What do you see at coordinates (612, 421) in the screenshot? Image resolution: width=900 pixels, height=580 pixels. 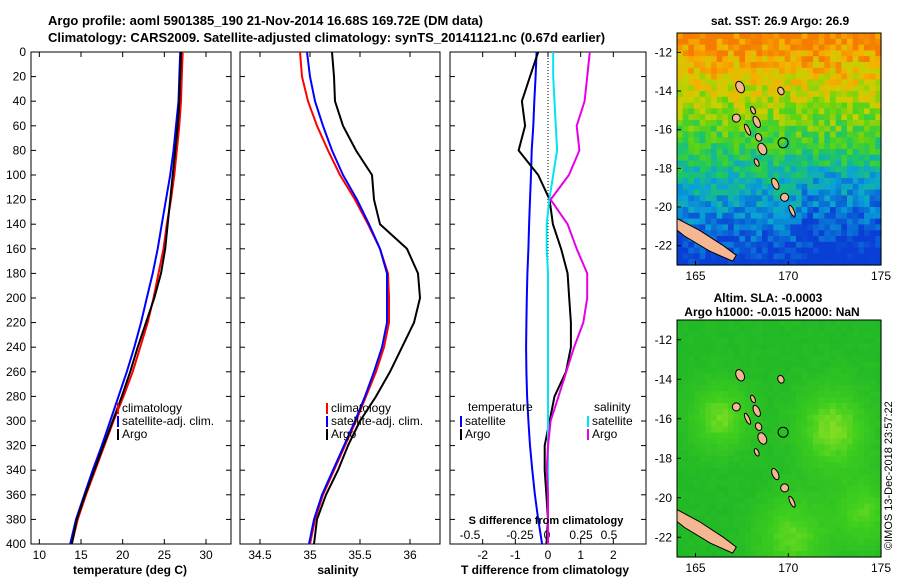 I see `legend-label: satellite` at bounding box center [612, 421].